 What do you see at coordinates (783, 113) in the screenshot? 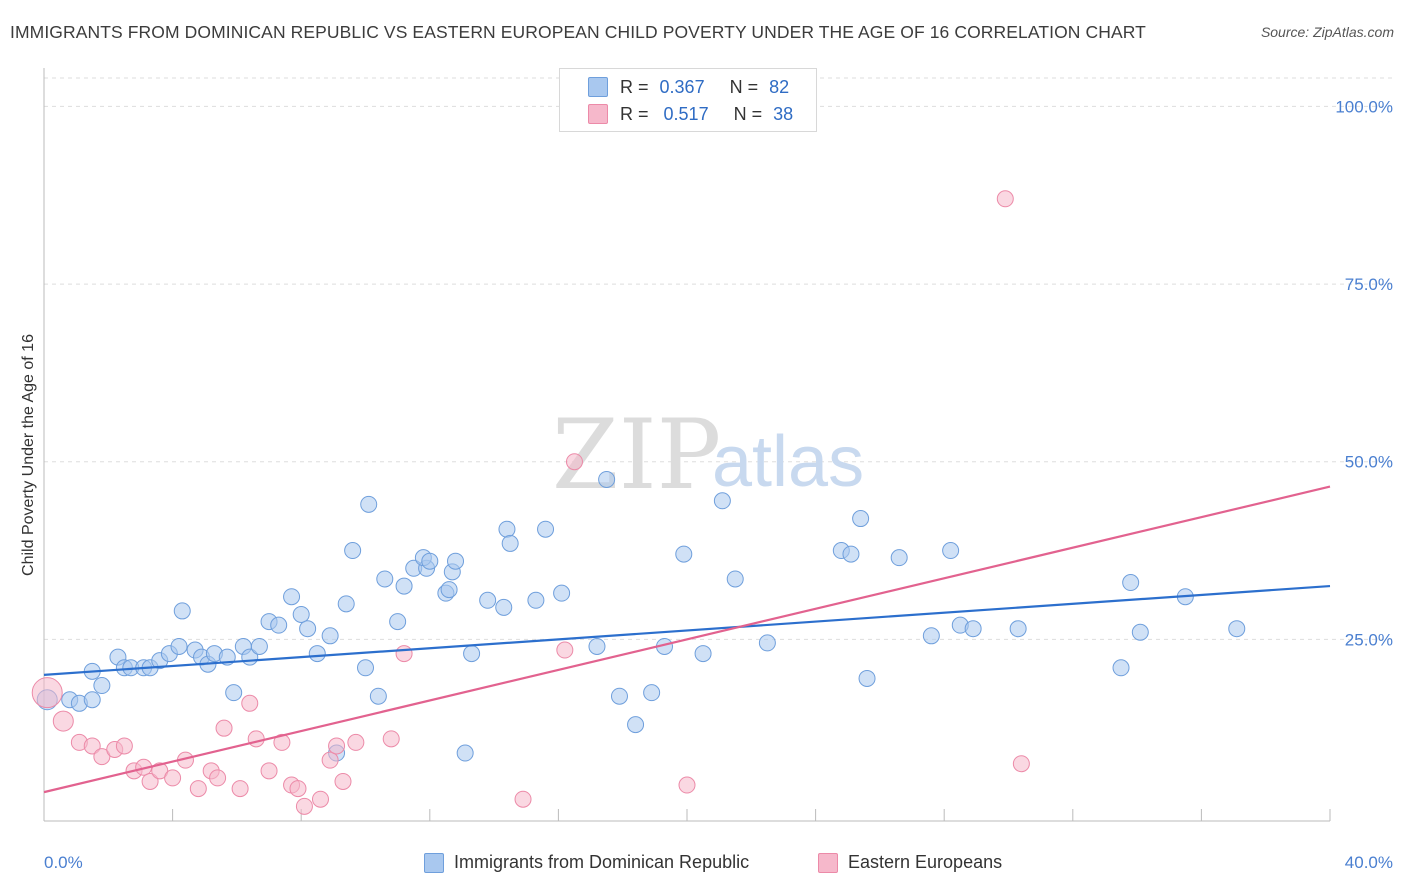
I see `legend-n-value: 38` at bounding box center [783, 113].